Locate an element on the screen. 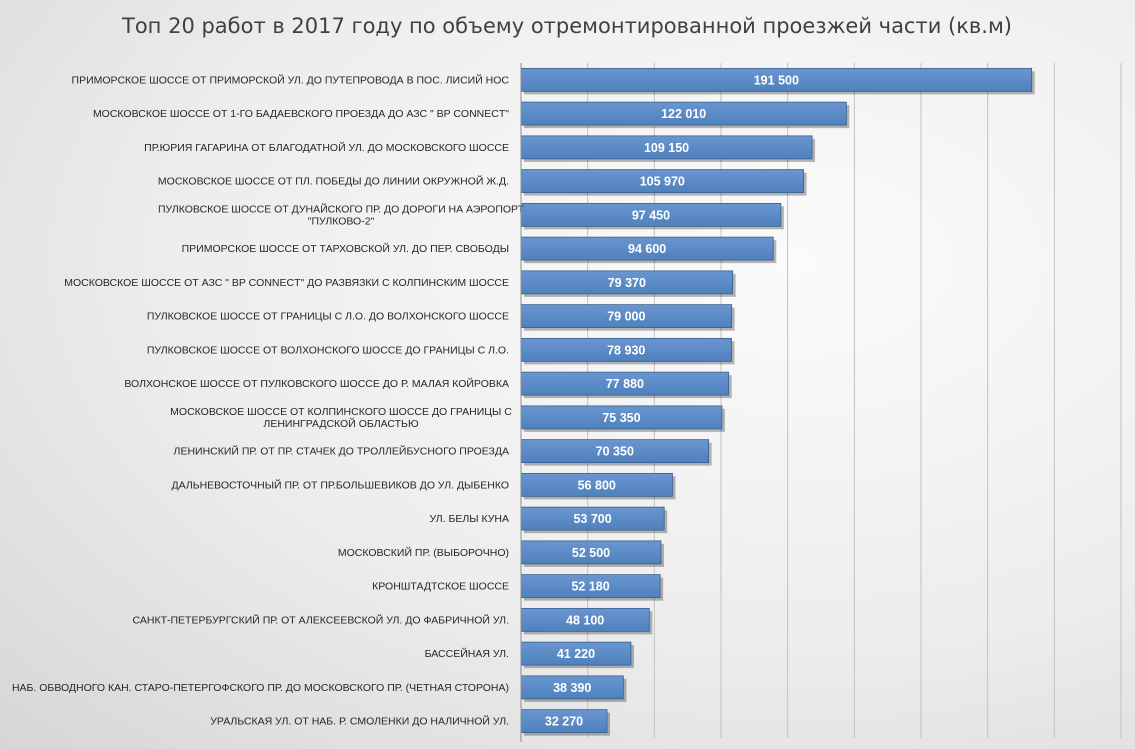  data-label: 78 930 is located at coordinates (626, 350).